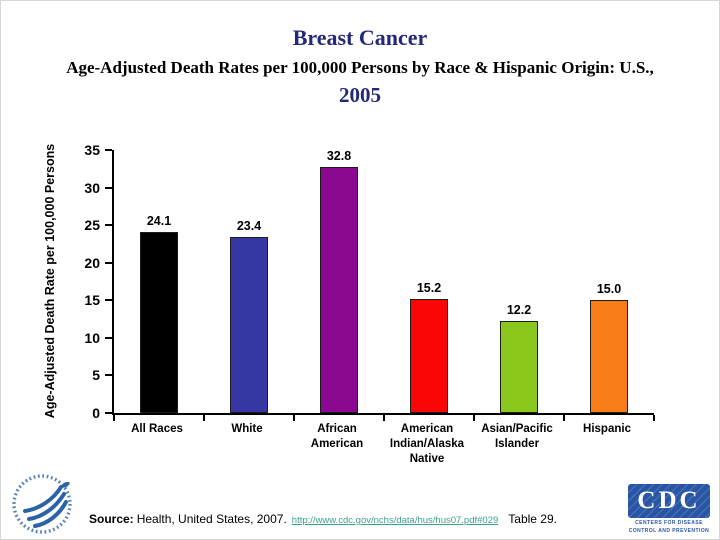  What do you see at coordinates (339, 156) in the screenshot?
I see `bar-value-label: 32.8` at bounding box center [339, 156].